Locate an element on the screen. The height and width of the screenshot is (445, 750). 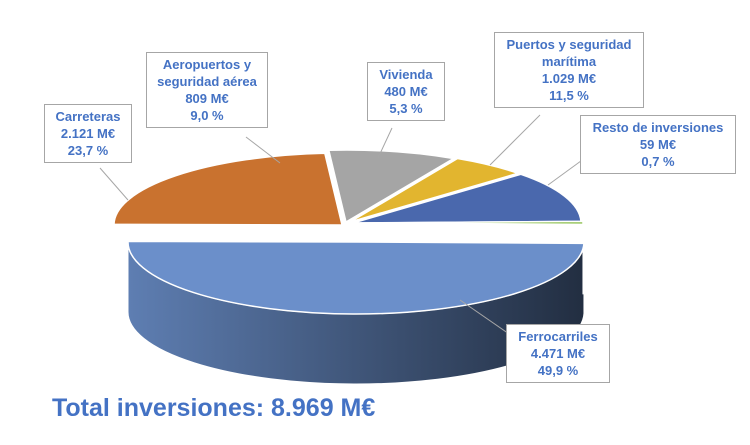
label-resto: Resto de inversiones 59 M€ 0,7 % is located at coordinates (658, 144).